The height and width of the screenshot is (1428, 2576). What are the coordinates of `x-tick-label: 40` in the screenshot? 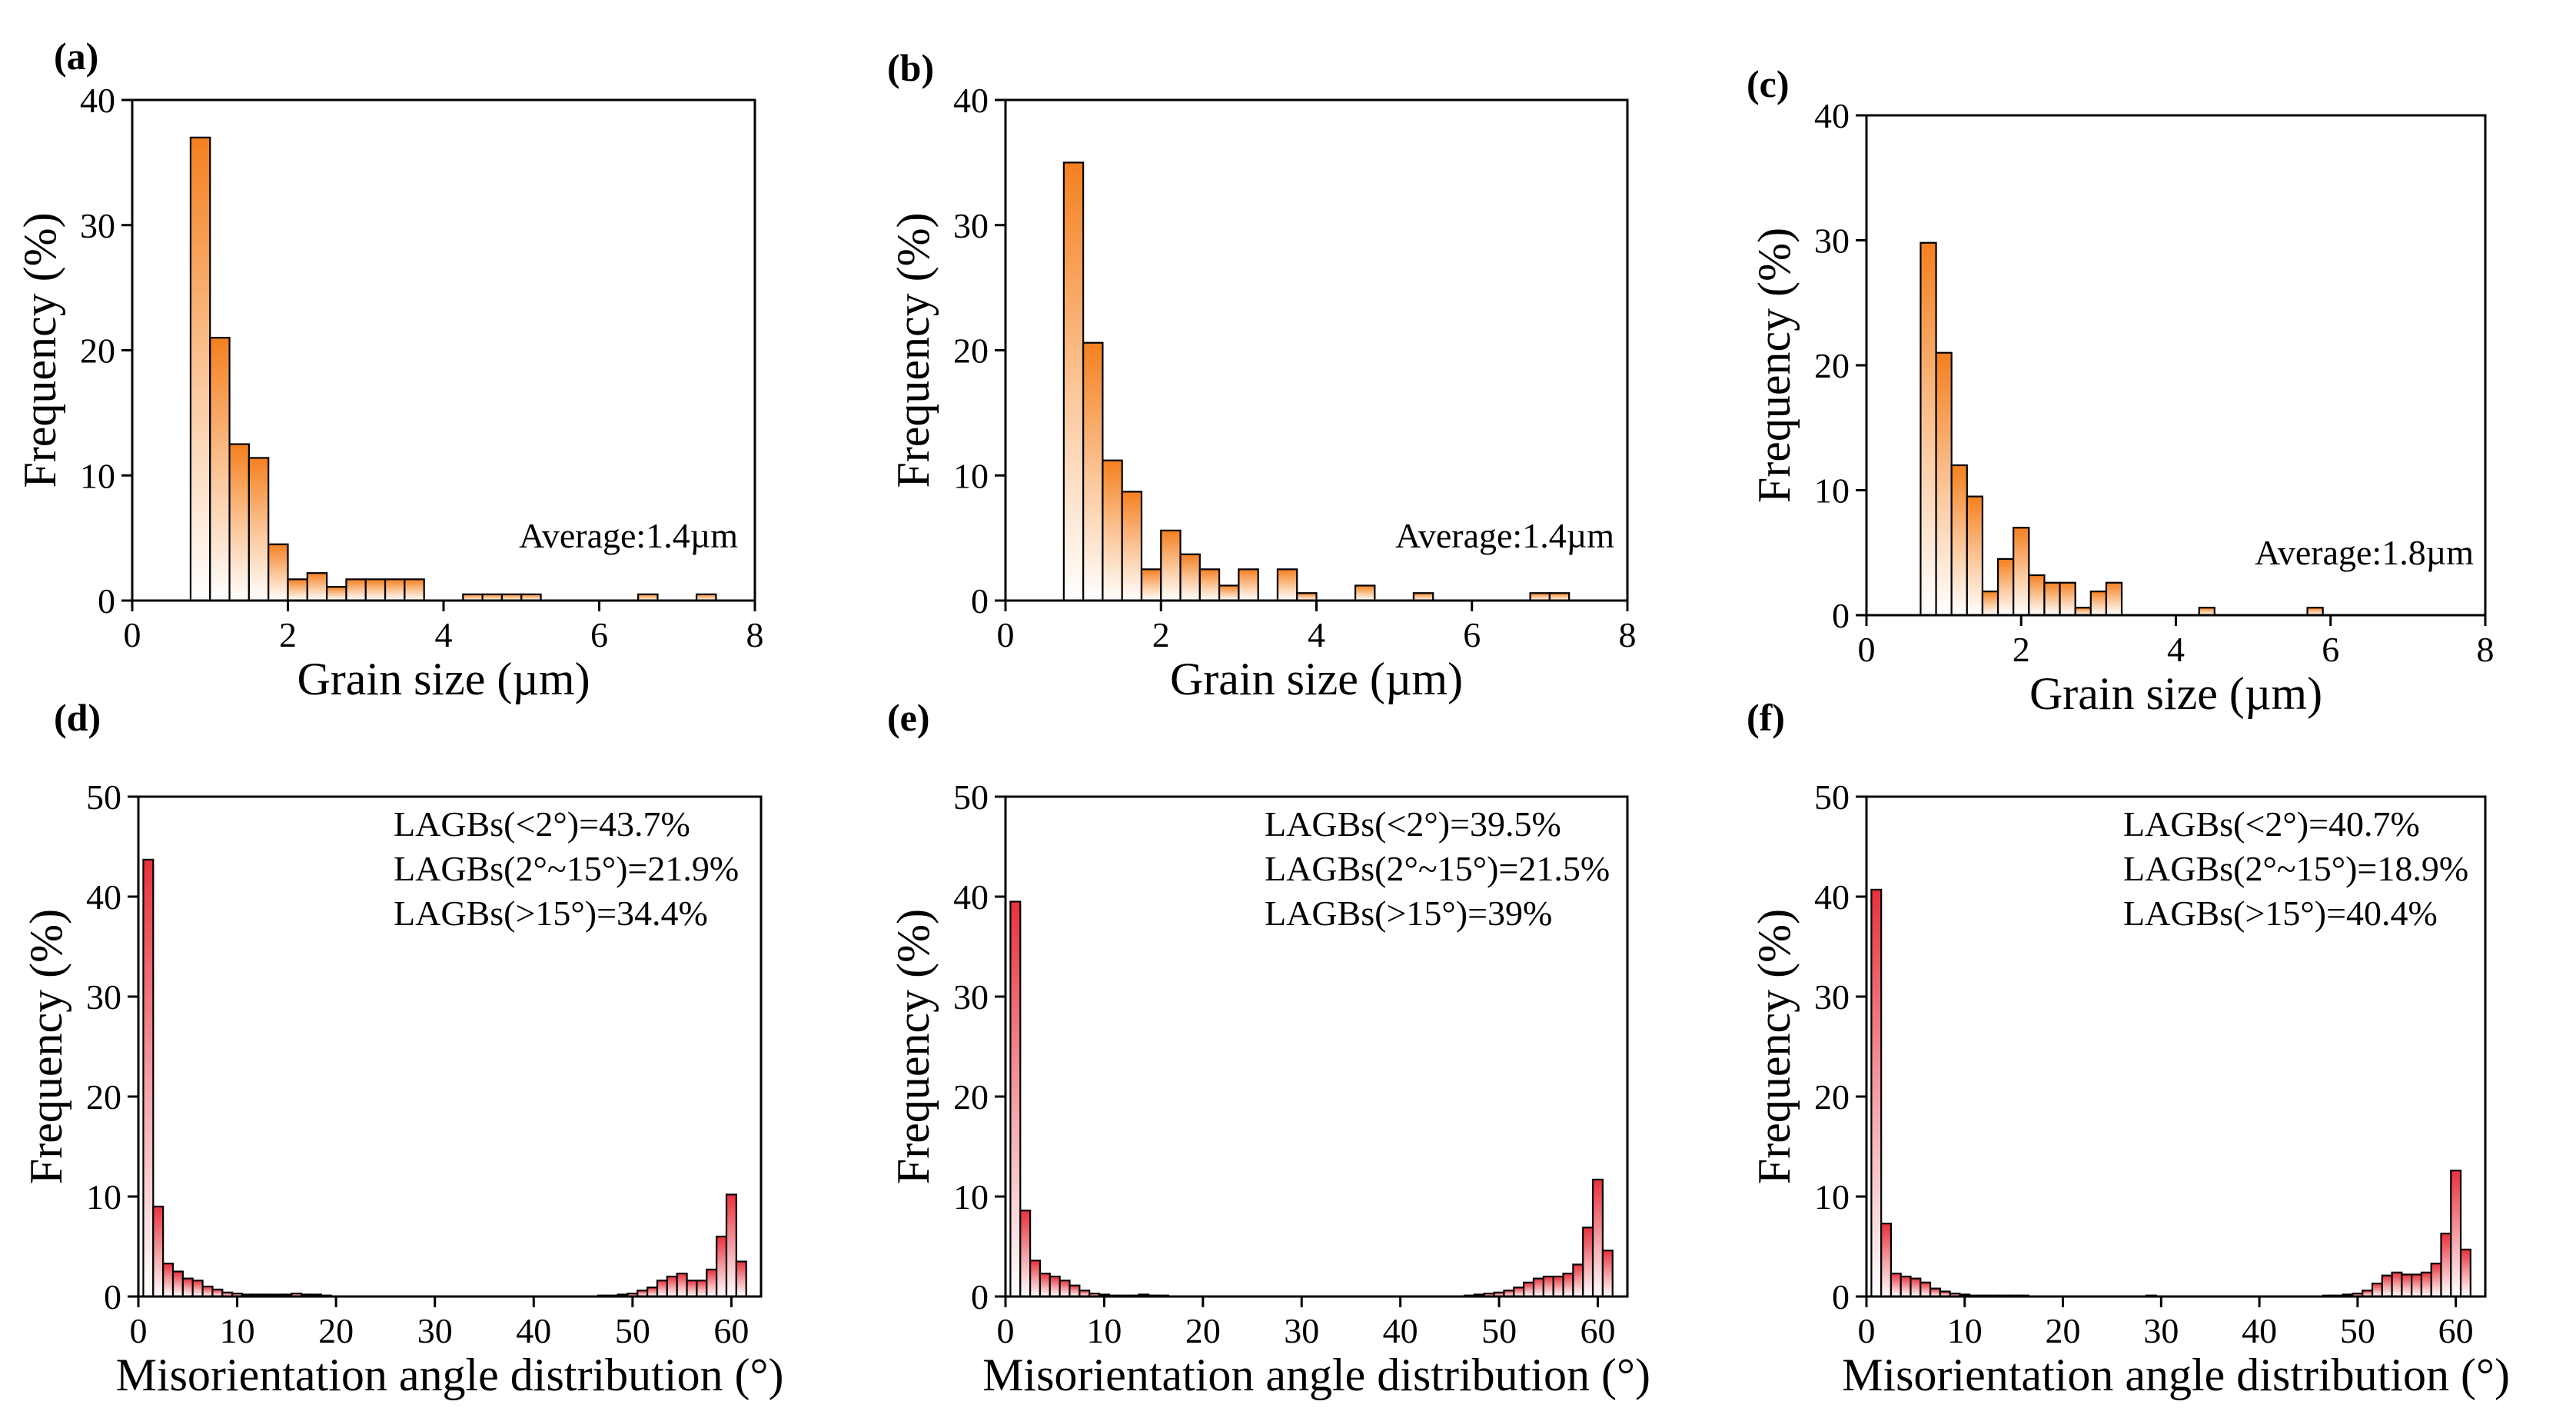 It's located at (533, 1330).